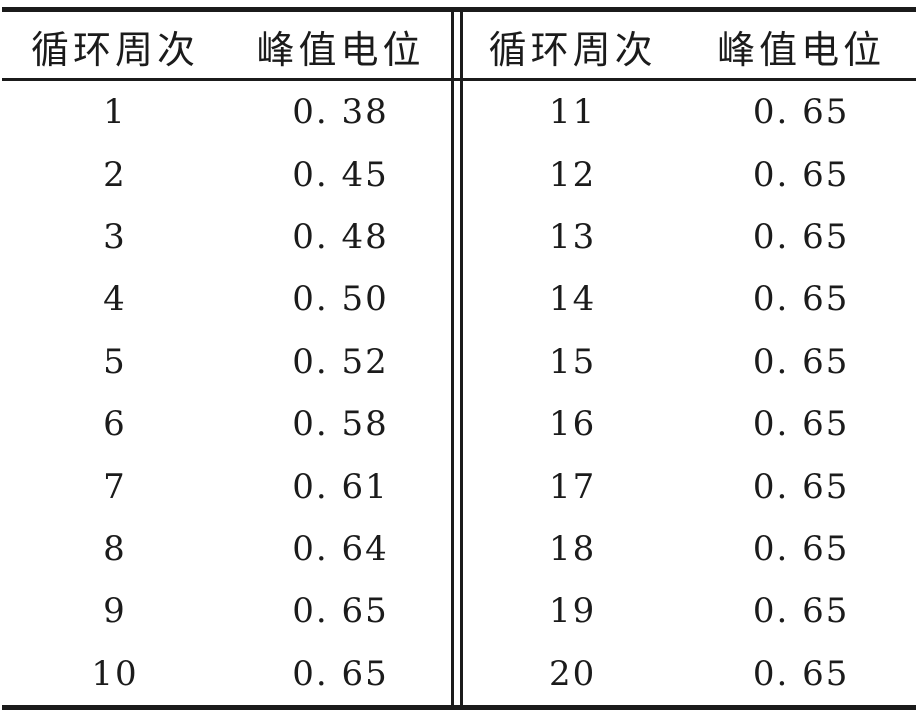 Image resolution: width=920 pixels, height=720 pixels. Describe the element at coordinates (459, 79) in the screenshot. I see `table-header-rule` at that location.